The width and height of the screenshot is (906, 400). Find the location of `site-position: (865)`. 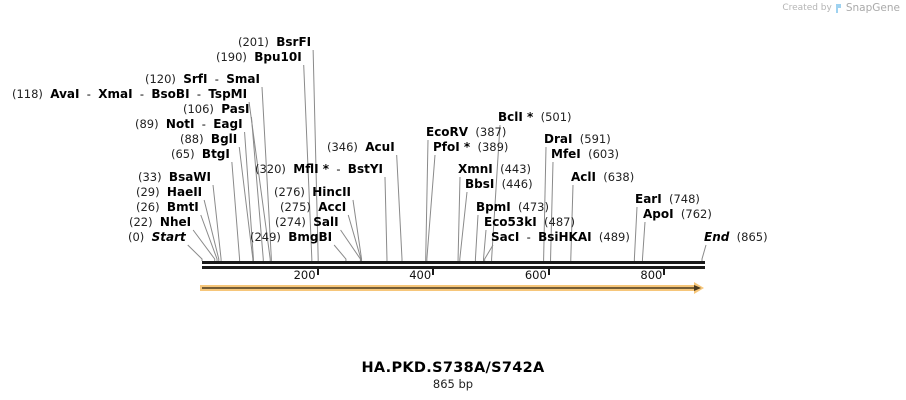

site-position: (865) is located at coordinates (752, 237).